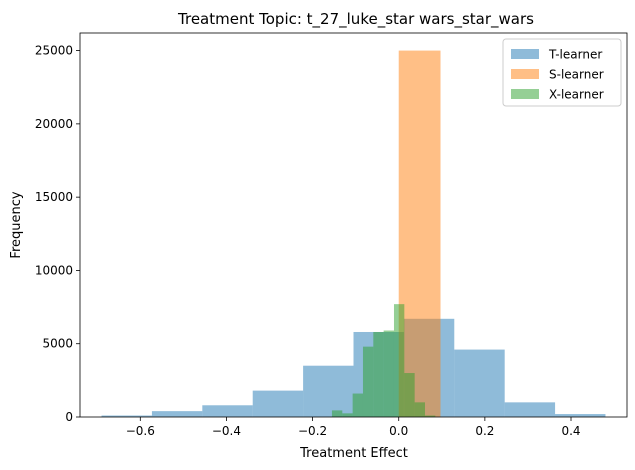 The height and width of the screenshot is (470, 635). Describe the element at coordinates (525, 94) in the screenshot. I see `legend-swatch-x-learner` at that location.